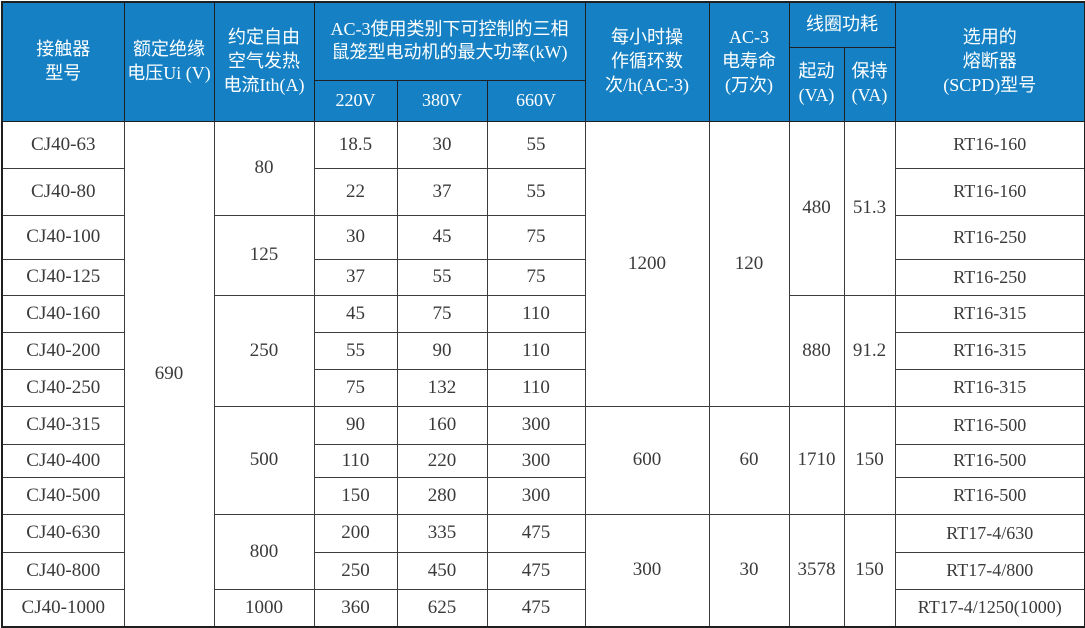  Describe the element at coordinates (869, 208) in the screenshot. I see `cell-coil-hold: 51.3` at that location.